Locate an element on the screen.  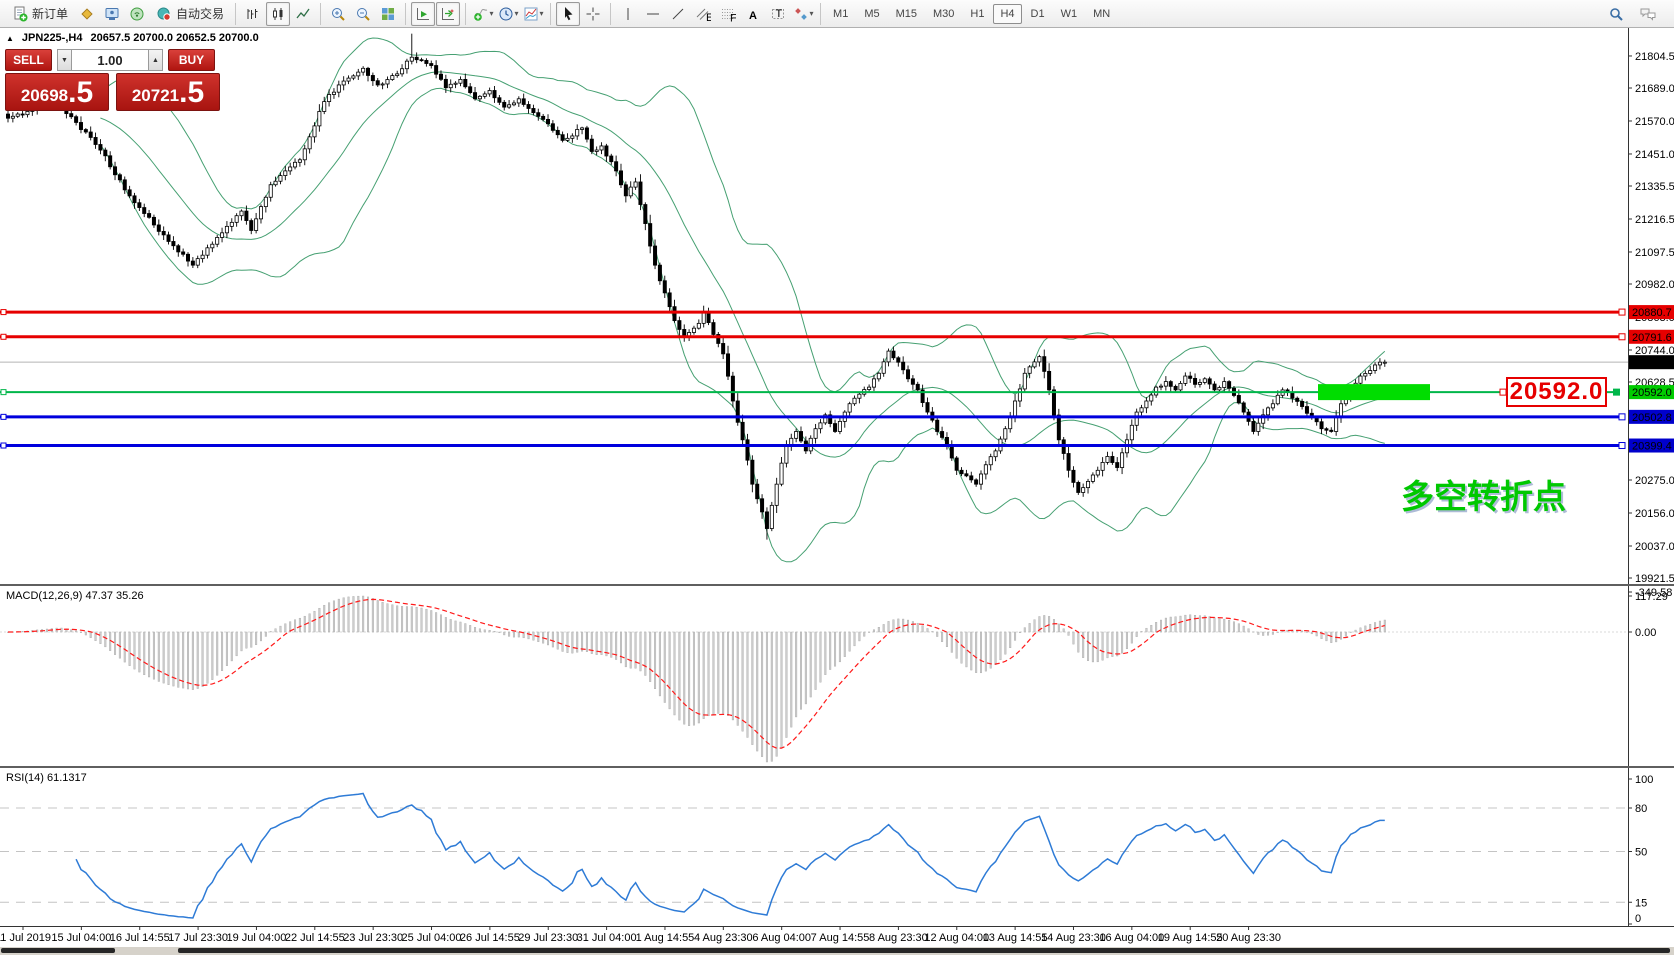
arrows-tool: ▾ is located at coordinates (803, 14).